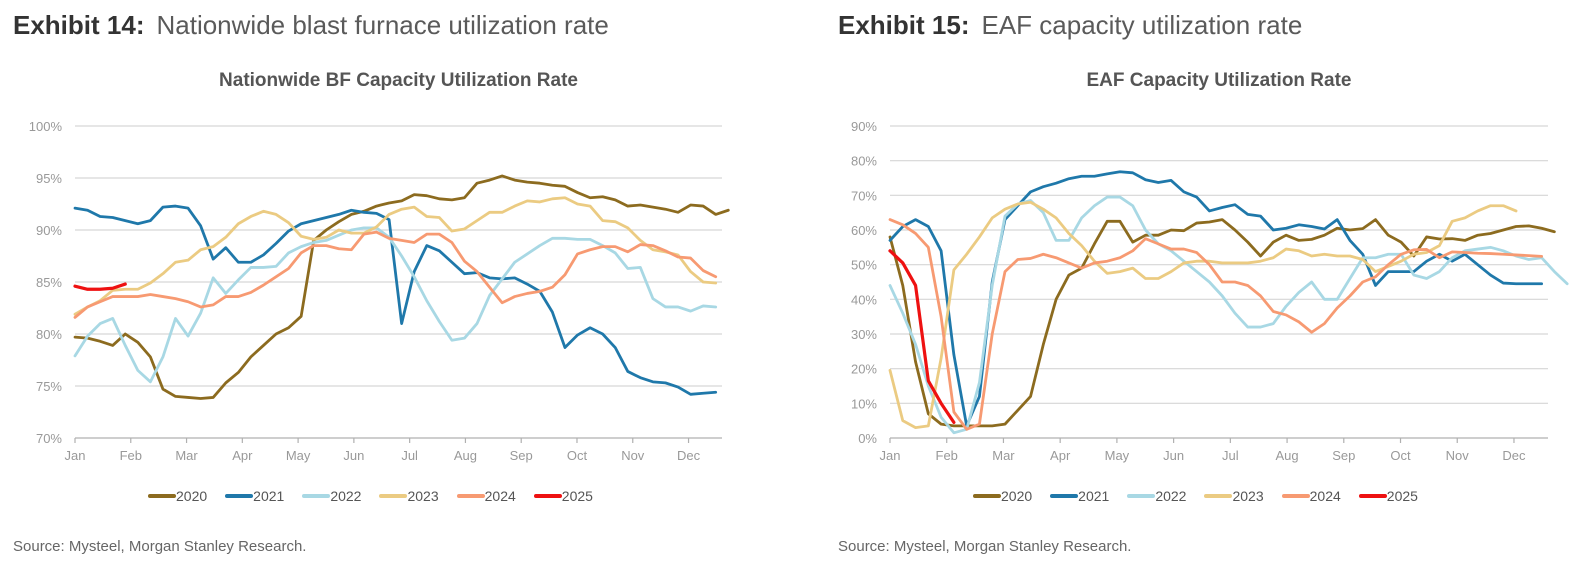  I want to click on exhibit-15-heading: Exhibit 15: EAF capacity utilization rate, so click(1070, 25).